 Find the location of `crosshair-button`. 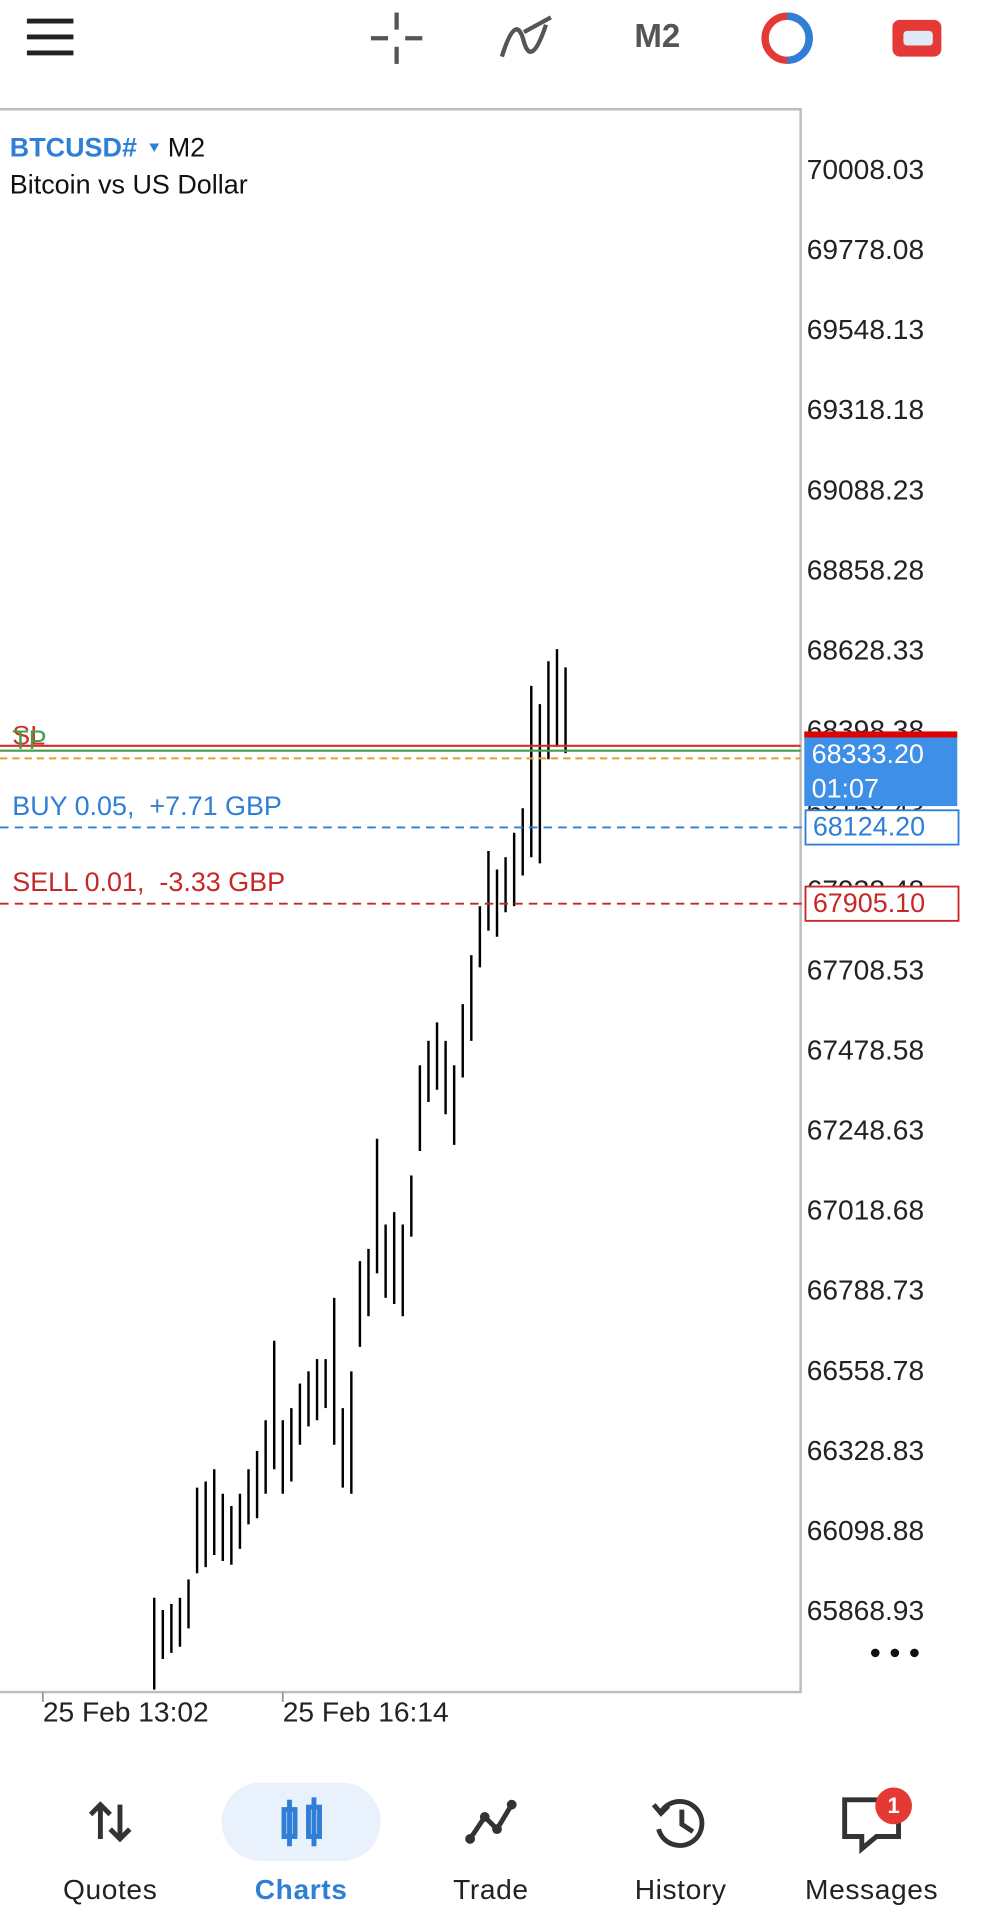

crosshair-button is located at coordinates (396, 38).